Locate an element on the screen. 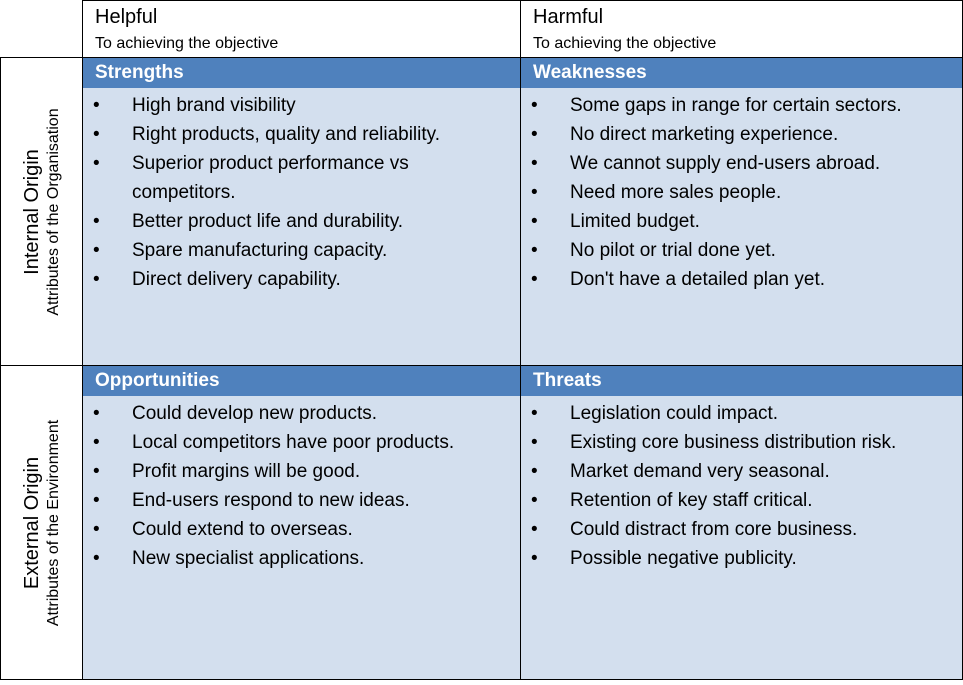  border-left is located at coordinates (0, 368).